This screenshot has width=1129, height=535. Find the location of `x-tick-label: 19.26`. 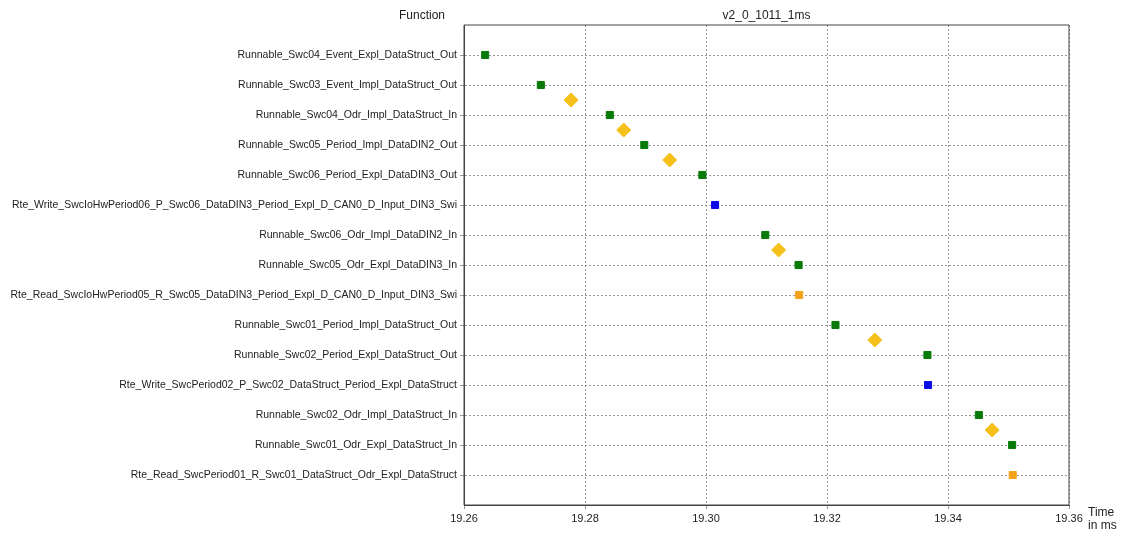

x-tick-label: 19.26 is located at coordinates (464, 517).